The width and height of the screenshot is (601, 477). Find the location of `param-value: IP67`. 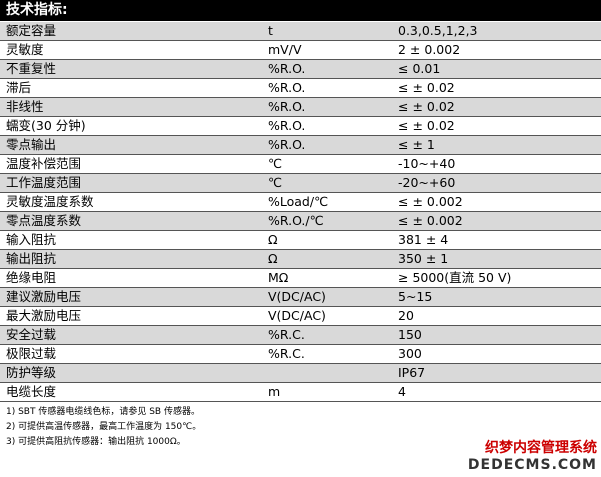

param-value: IP67 is located at coordinates (412, 372).